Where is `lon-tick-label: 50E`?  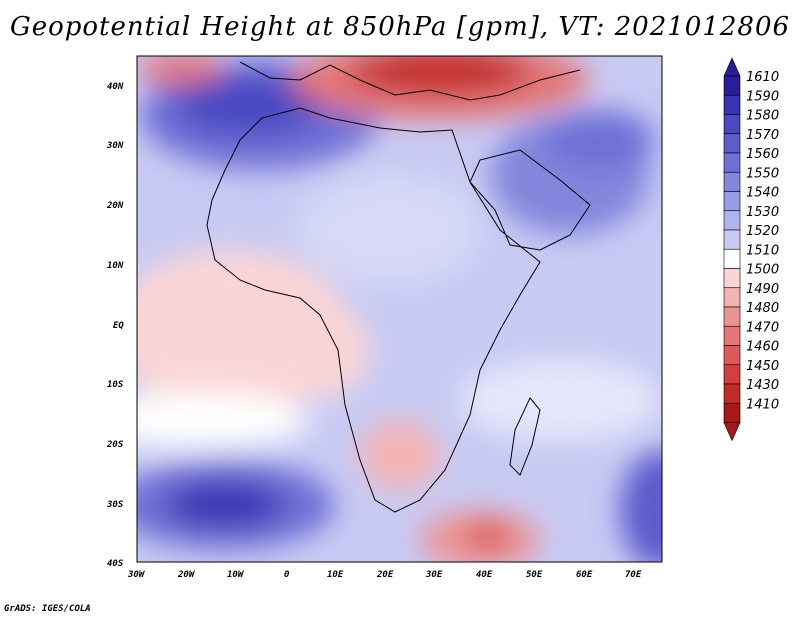
lon-tick-label: 50E is located at coordinates (534, 575).